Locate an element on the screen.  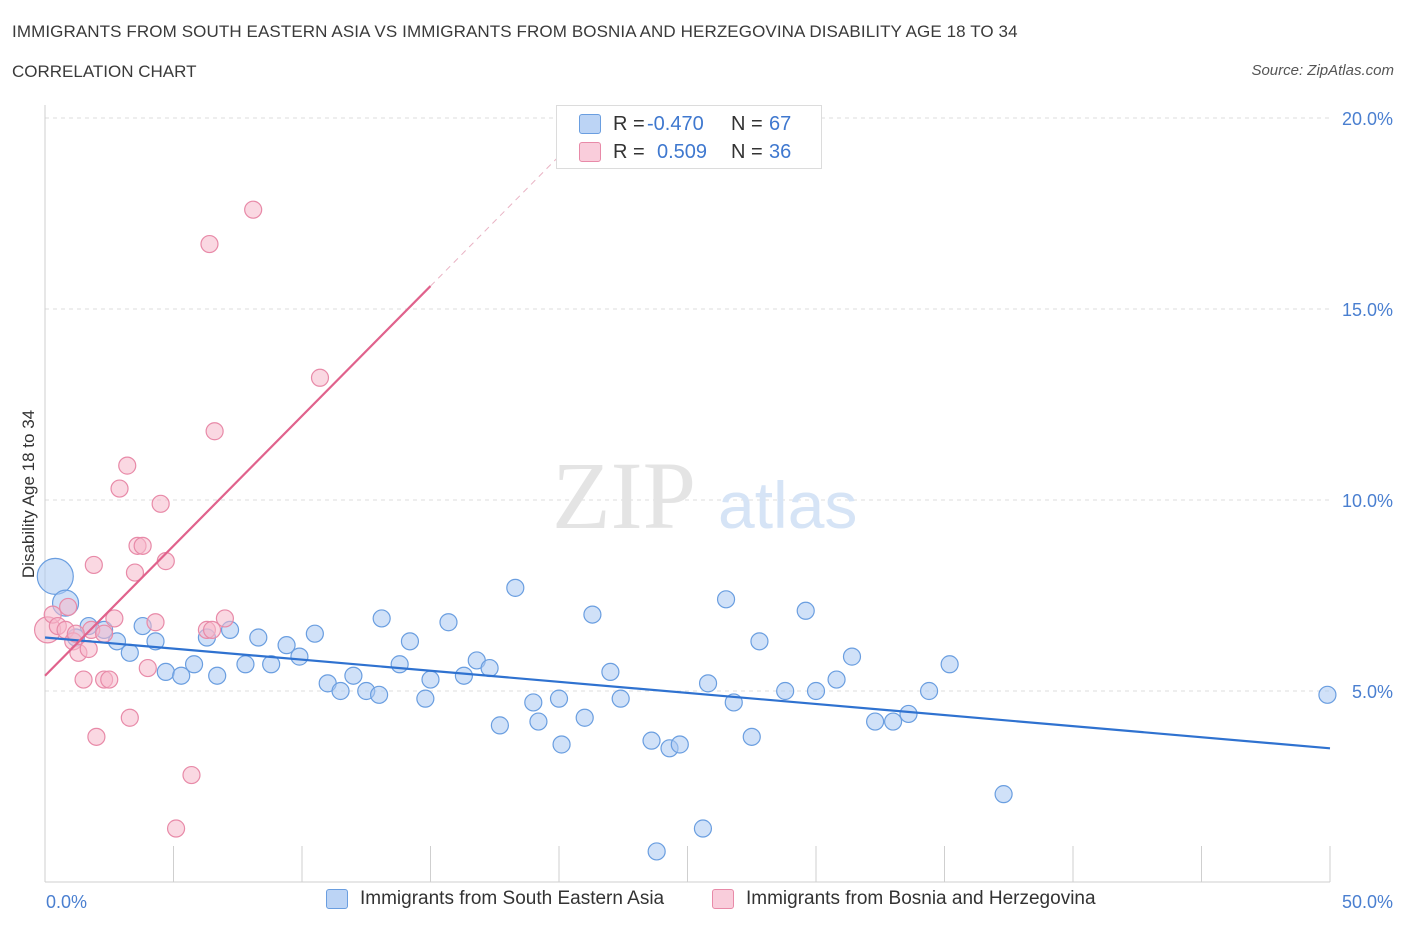
legend-item-bosnia: Immigrants from Bosnia and Herzegovina is located at coordinates (904, 899).